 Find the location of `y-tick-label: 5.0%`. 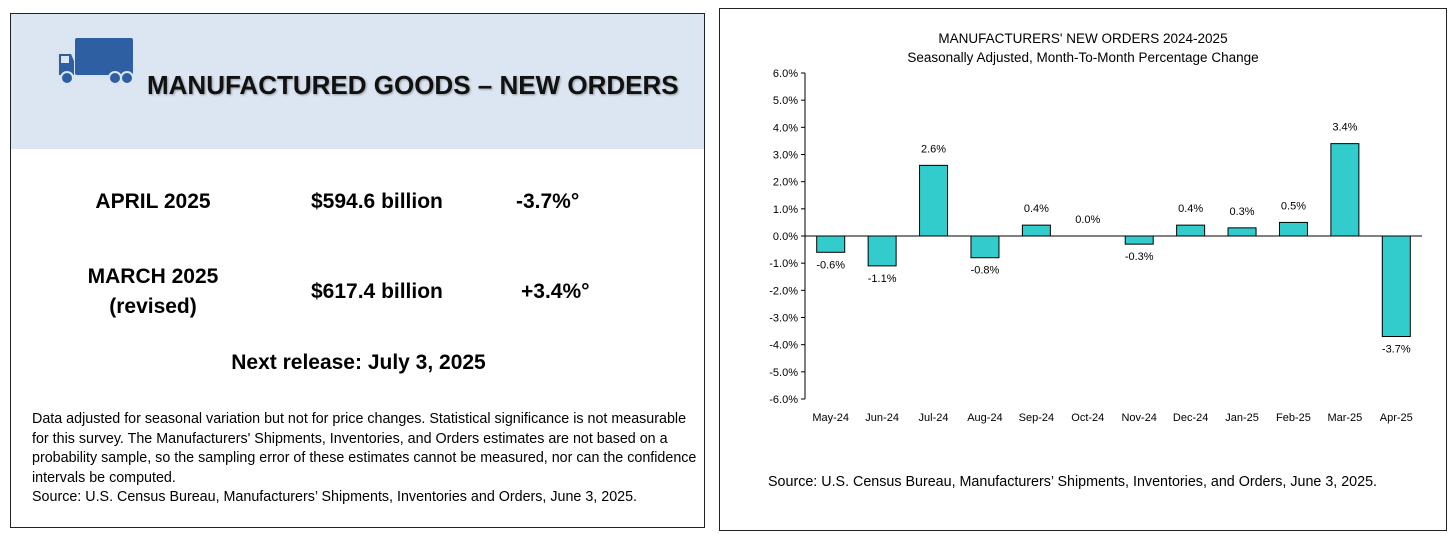

y-tick-label: 5.0% is located at coordinates (785, 101).